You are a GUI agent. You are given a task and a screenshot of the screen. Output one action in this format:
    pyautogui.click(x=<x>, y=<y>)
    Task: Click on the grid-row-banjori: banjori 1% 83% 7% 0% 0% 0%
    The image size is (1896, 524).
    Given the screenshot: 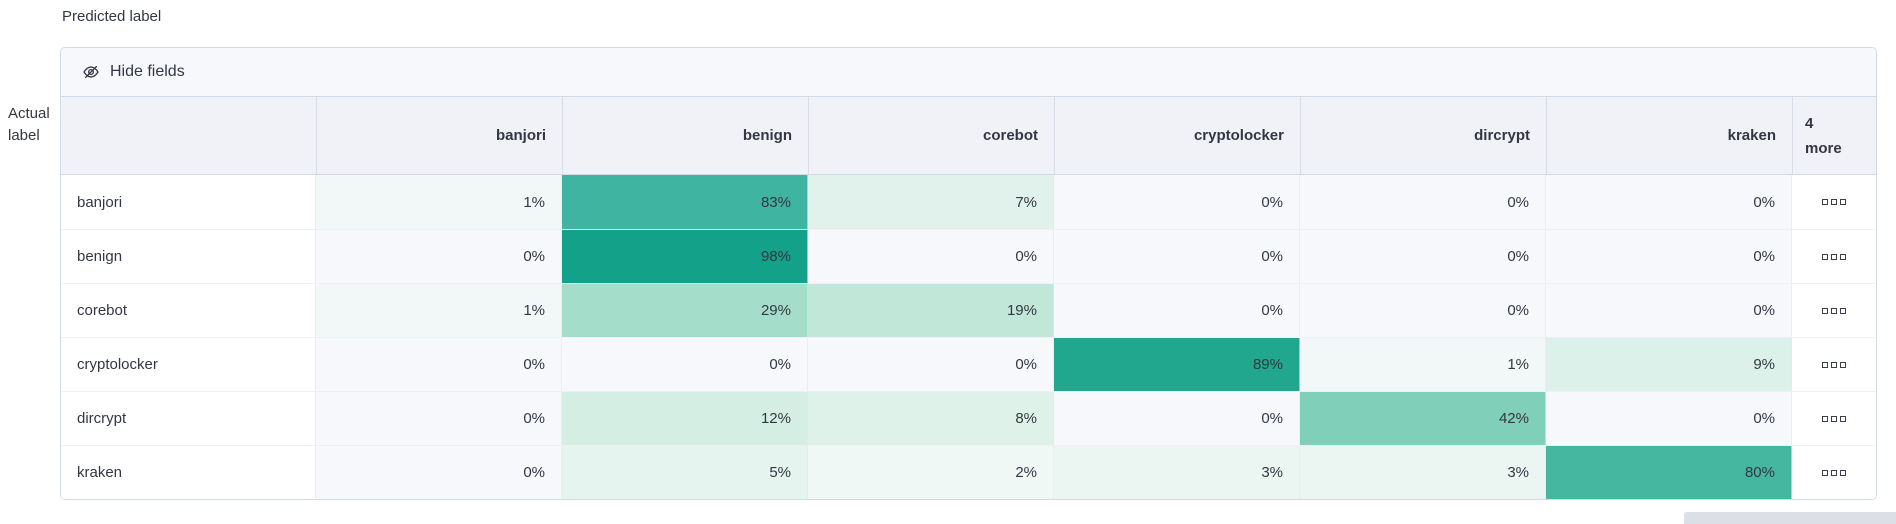 What is the action you would take?
    pyautogui.click(x=968, y=202)
    